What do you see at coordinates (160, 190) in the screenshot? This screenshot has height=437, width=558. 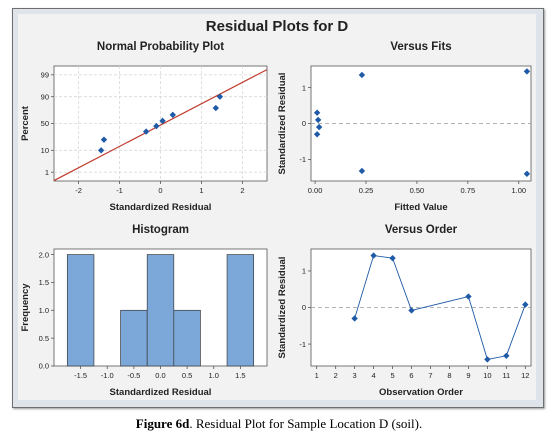 I see `npp-x-tick-label: 0` at bounding box center [160, 190].